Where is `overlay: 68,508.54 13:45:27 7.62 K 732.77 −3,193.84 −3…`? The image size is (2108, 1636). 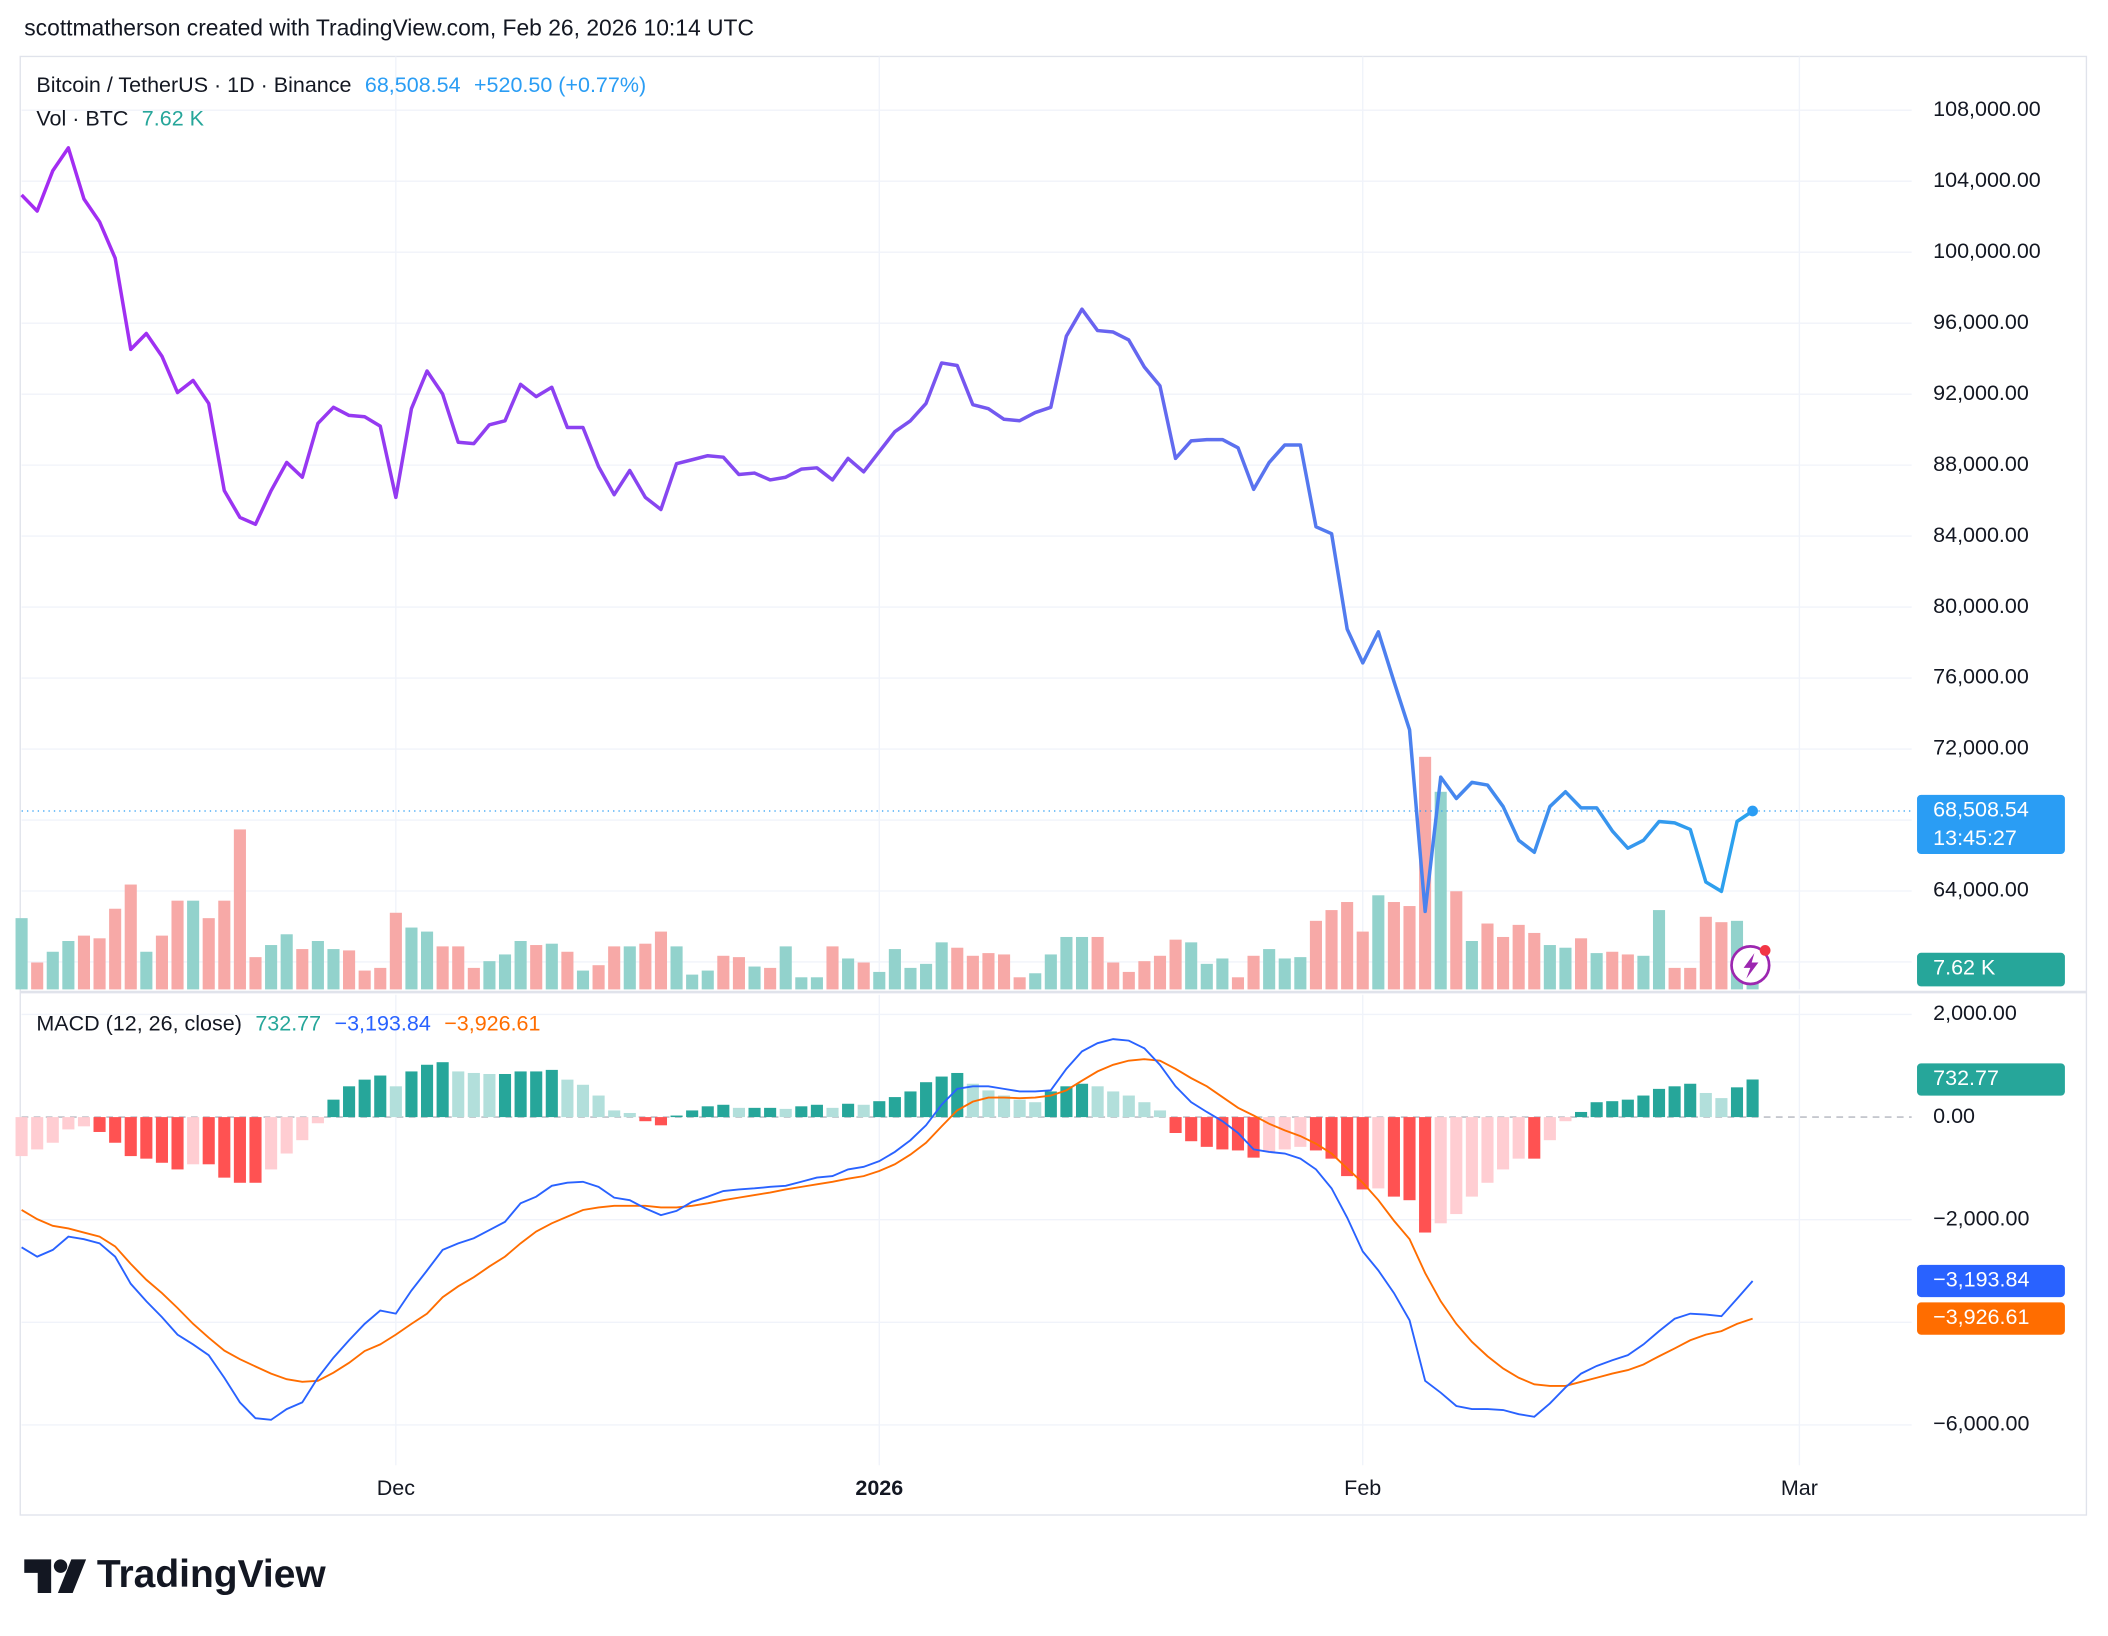 overlay: 68,508.54 13:45:27 7.62 K 732.77 −3,193.84 −3… is located at coordinates (1991, 1064).